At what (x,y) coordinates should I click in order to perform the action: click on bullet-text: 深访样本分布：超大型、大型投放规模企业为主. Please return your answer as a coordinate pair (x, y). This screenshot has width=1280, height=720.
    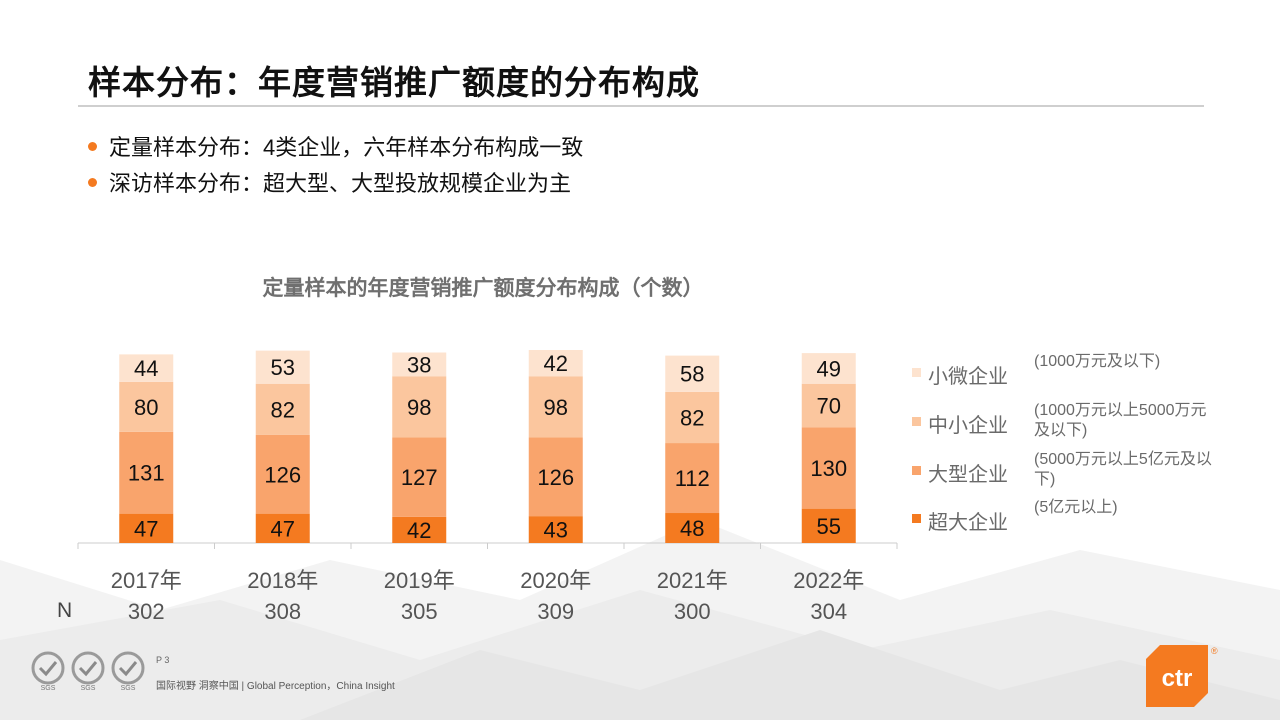
    Looking at the image, I should click on (340, 183).